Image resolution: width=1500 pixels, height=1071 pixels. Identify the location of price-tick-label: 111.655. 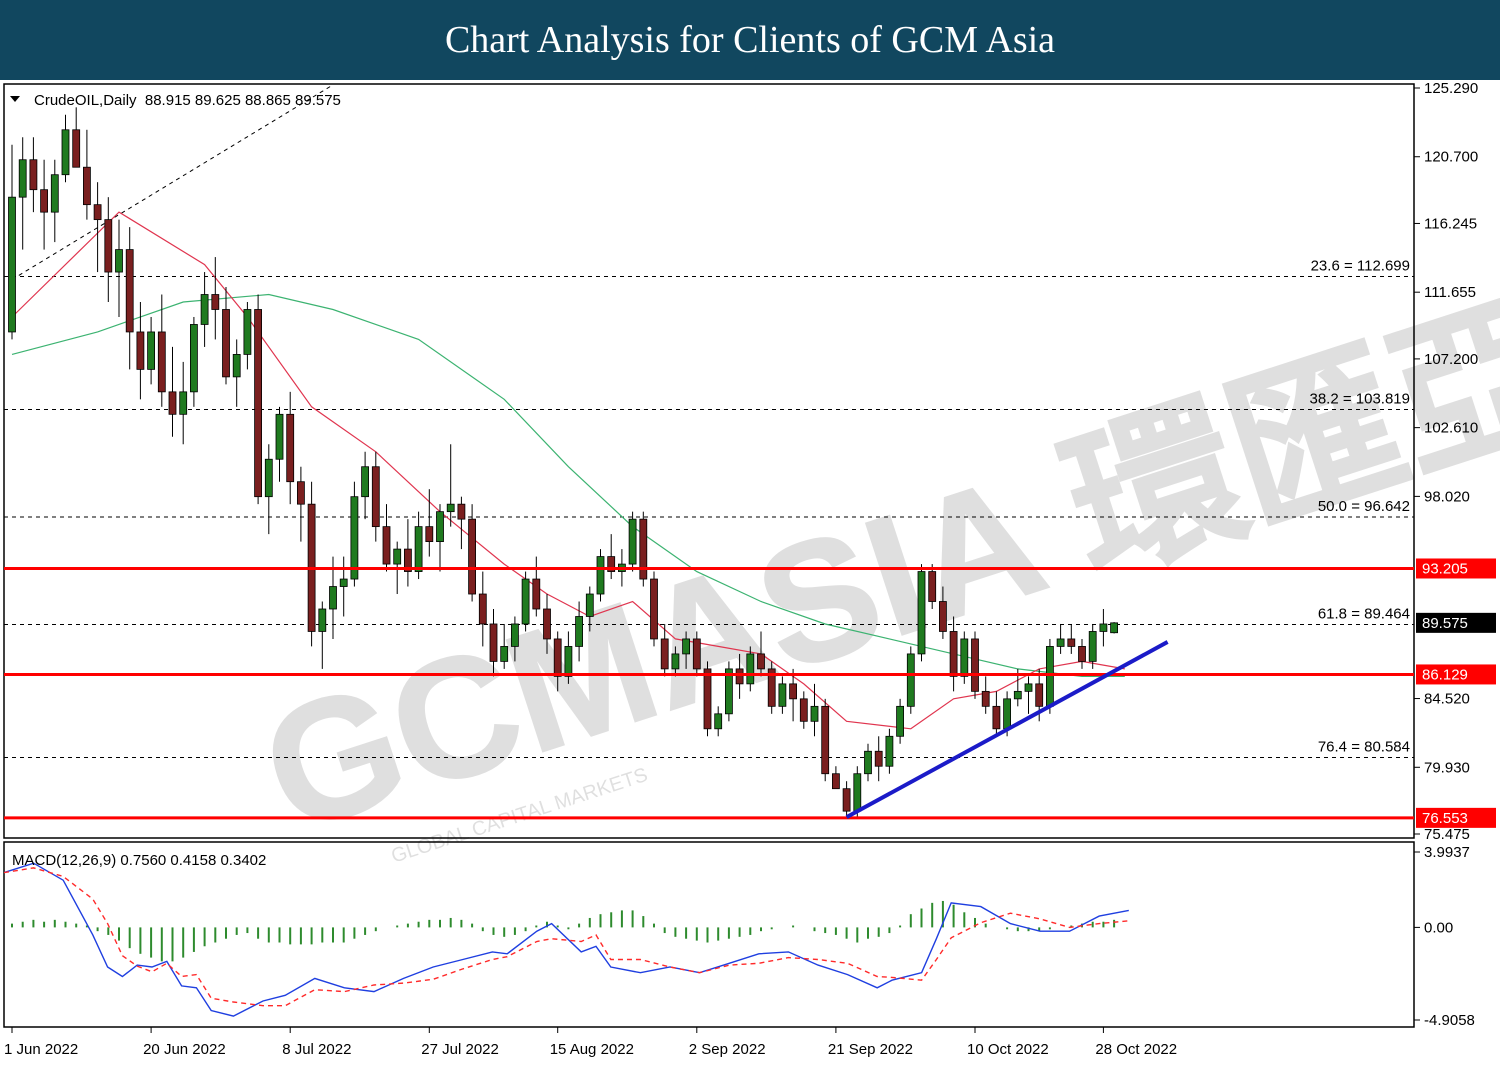
(1450, 292).